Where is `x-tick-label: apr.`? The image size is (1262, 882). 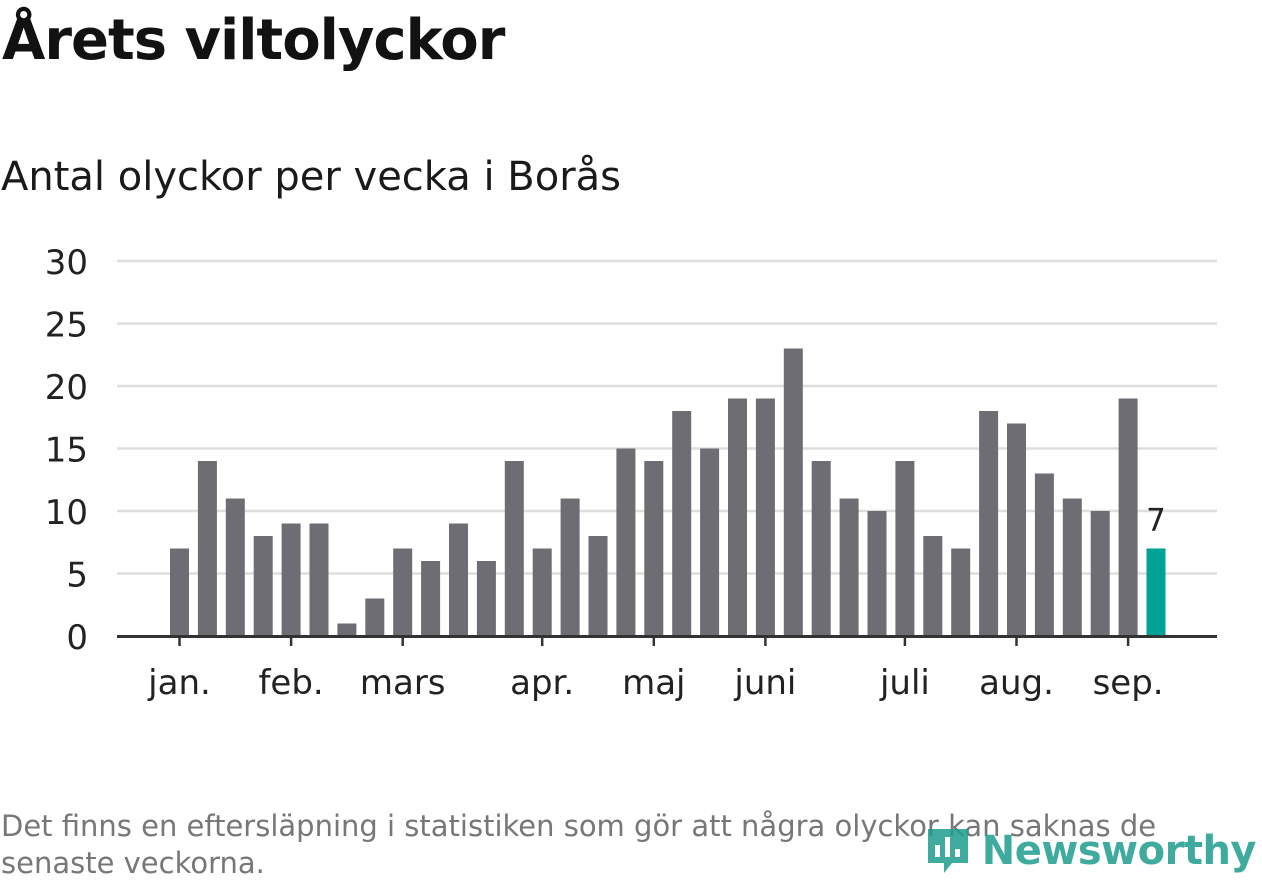
x-tick-label: apr. is located at coordinates (542, 683).